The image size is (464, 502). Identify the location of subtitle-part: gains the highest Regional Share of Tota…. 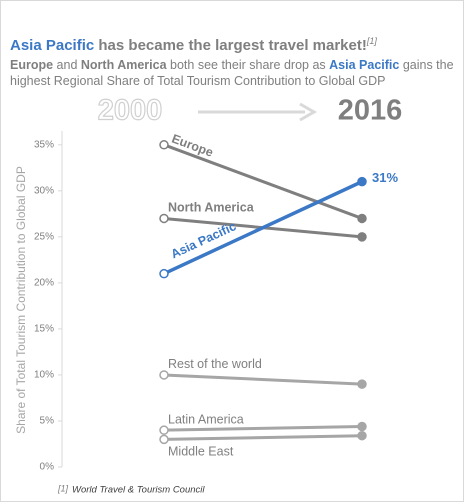
(232, 73).